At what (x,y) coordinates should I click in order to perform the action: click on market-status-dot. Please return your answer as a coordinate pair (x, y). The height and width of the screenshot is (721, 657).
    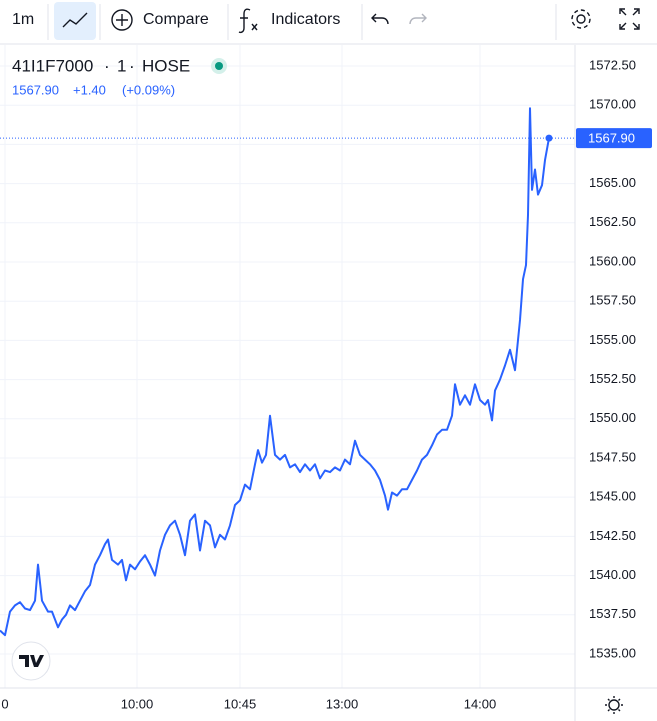
    Looking at the image, I should click on (219, 66).